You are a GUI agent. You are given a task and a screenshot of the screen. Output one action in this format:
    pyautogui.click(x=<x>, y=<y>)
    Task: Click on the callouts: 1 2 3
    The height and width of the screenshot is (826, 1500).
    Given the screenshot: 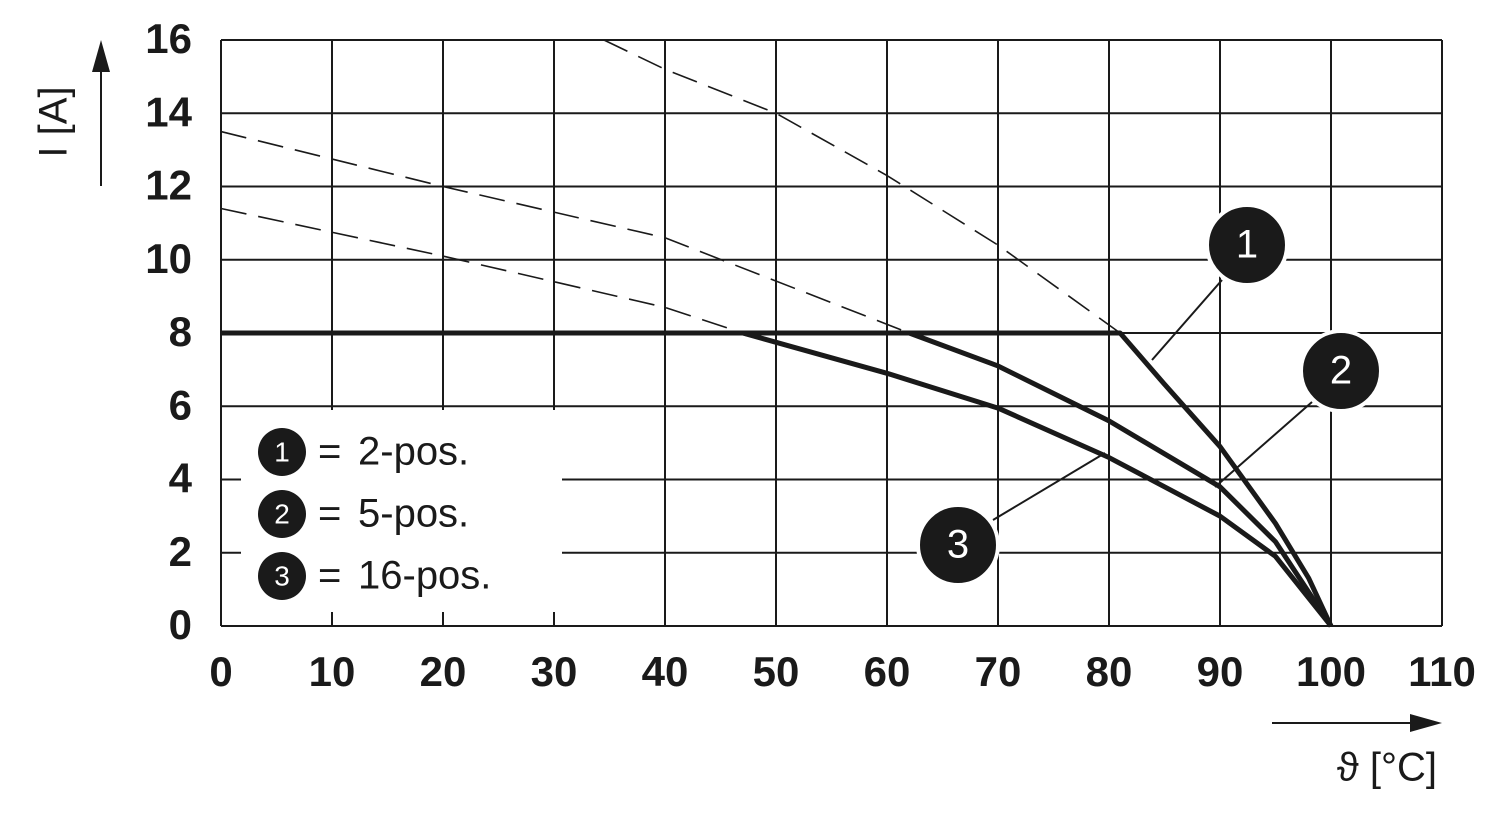 What is the action you would take?
    pyautogui.click(x=1149, y=395)
    